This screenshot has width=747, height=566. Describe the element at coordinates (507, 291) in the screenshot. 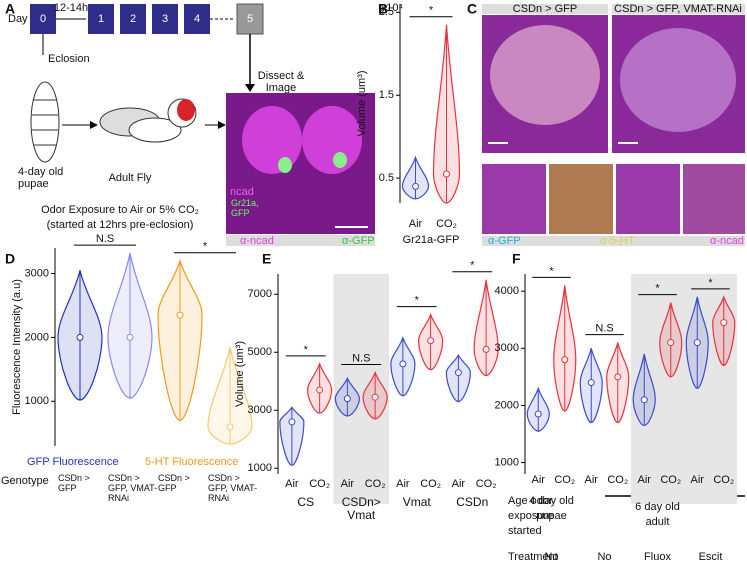

I see `y-tick-label: 4000` at that location.